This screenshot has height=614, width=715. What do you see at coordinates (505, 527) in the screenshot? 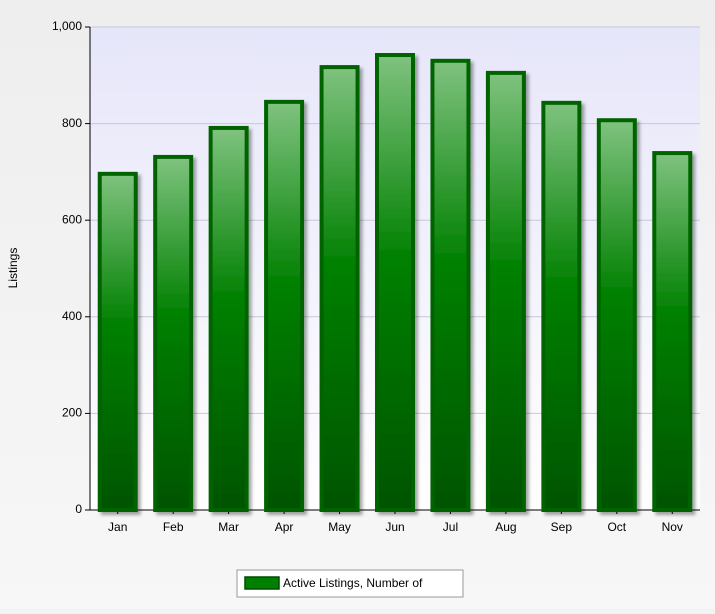
I see `x-tick-label: Aug` at bounding box center [505, 527].